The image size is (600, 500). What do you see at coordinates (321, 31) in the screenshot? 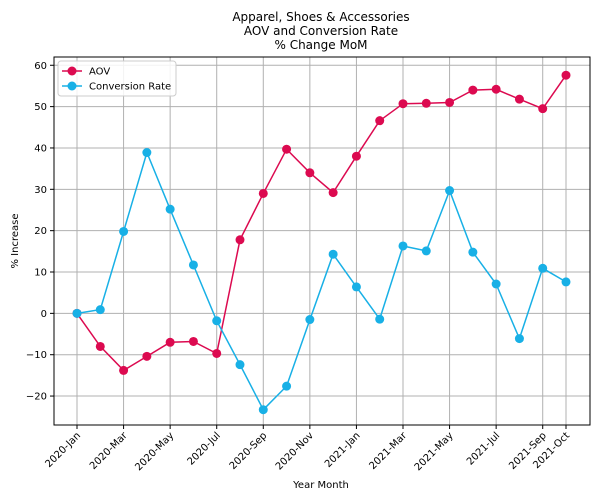
I see `chart-title-line: AOV and Conversion Rate` at bounding box center [321, 31].